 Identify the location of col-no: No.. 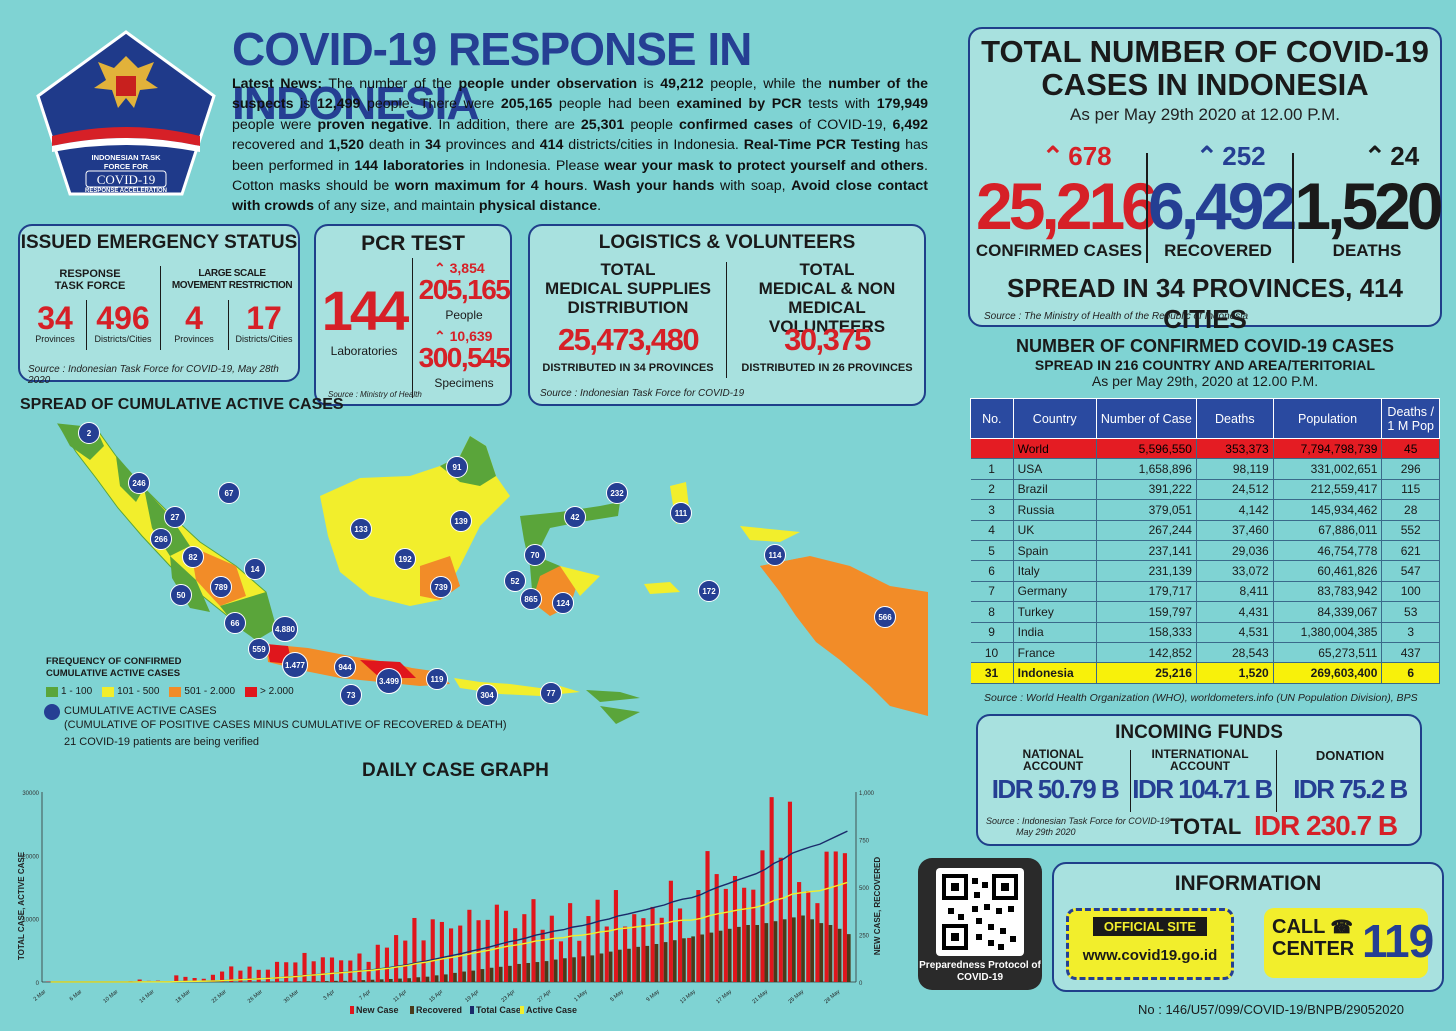
(992, 419).